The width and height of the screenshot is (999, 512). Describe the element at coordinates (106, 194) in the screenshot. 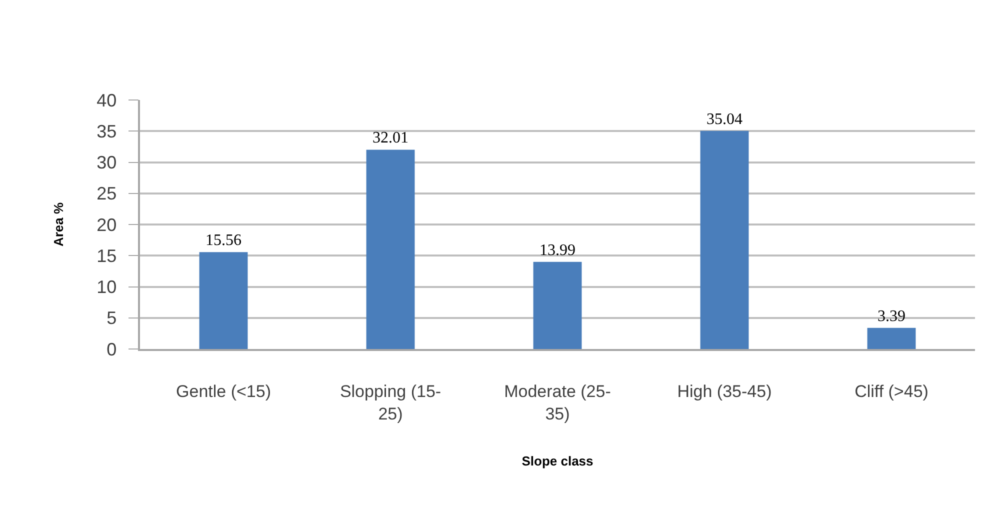

I see `y-tick-label: 25` at that location.